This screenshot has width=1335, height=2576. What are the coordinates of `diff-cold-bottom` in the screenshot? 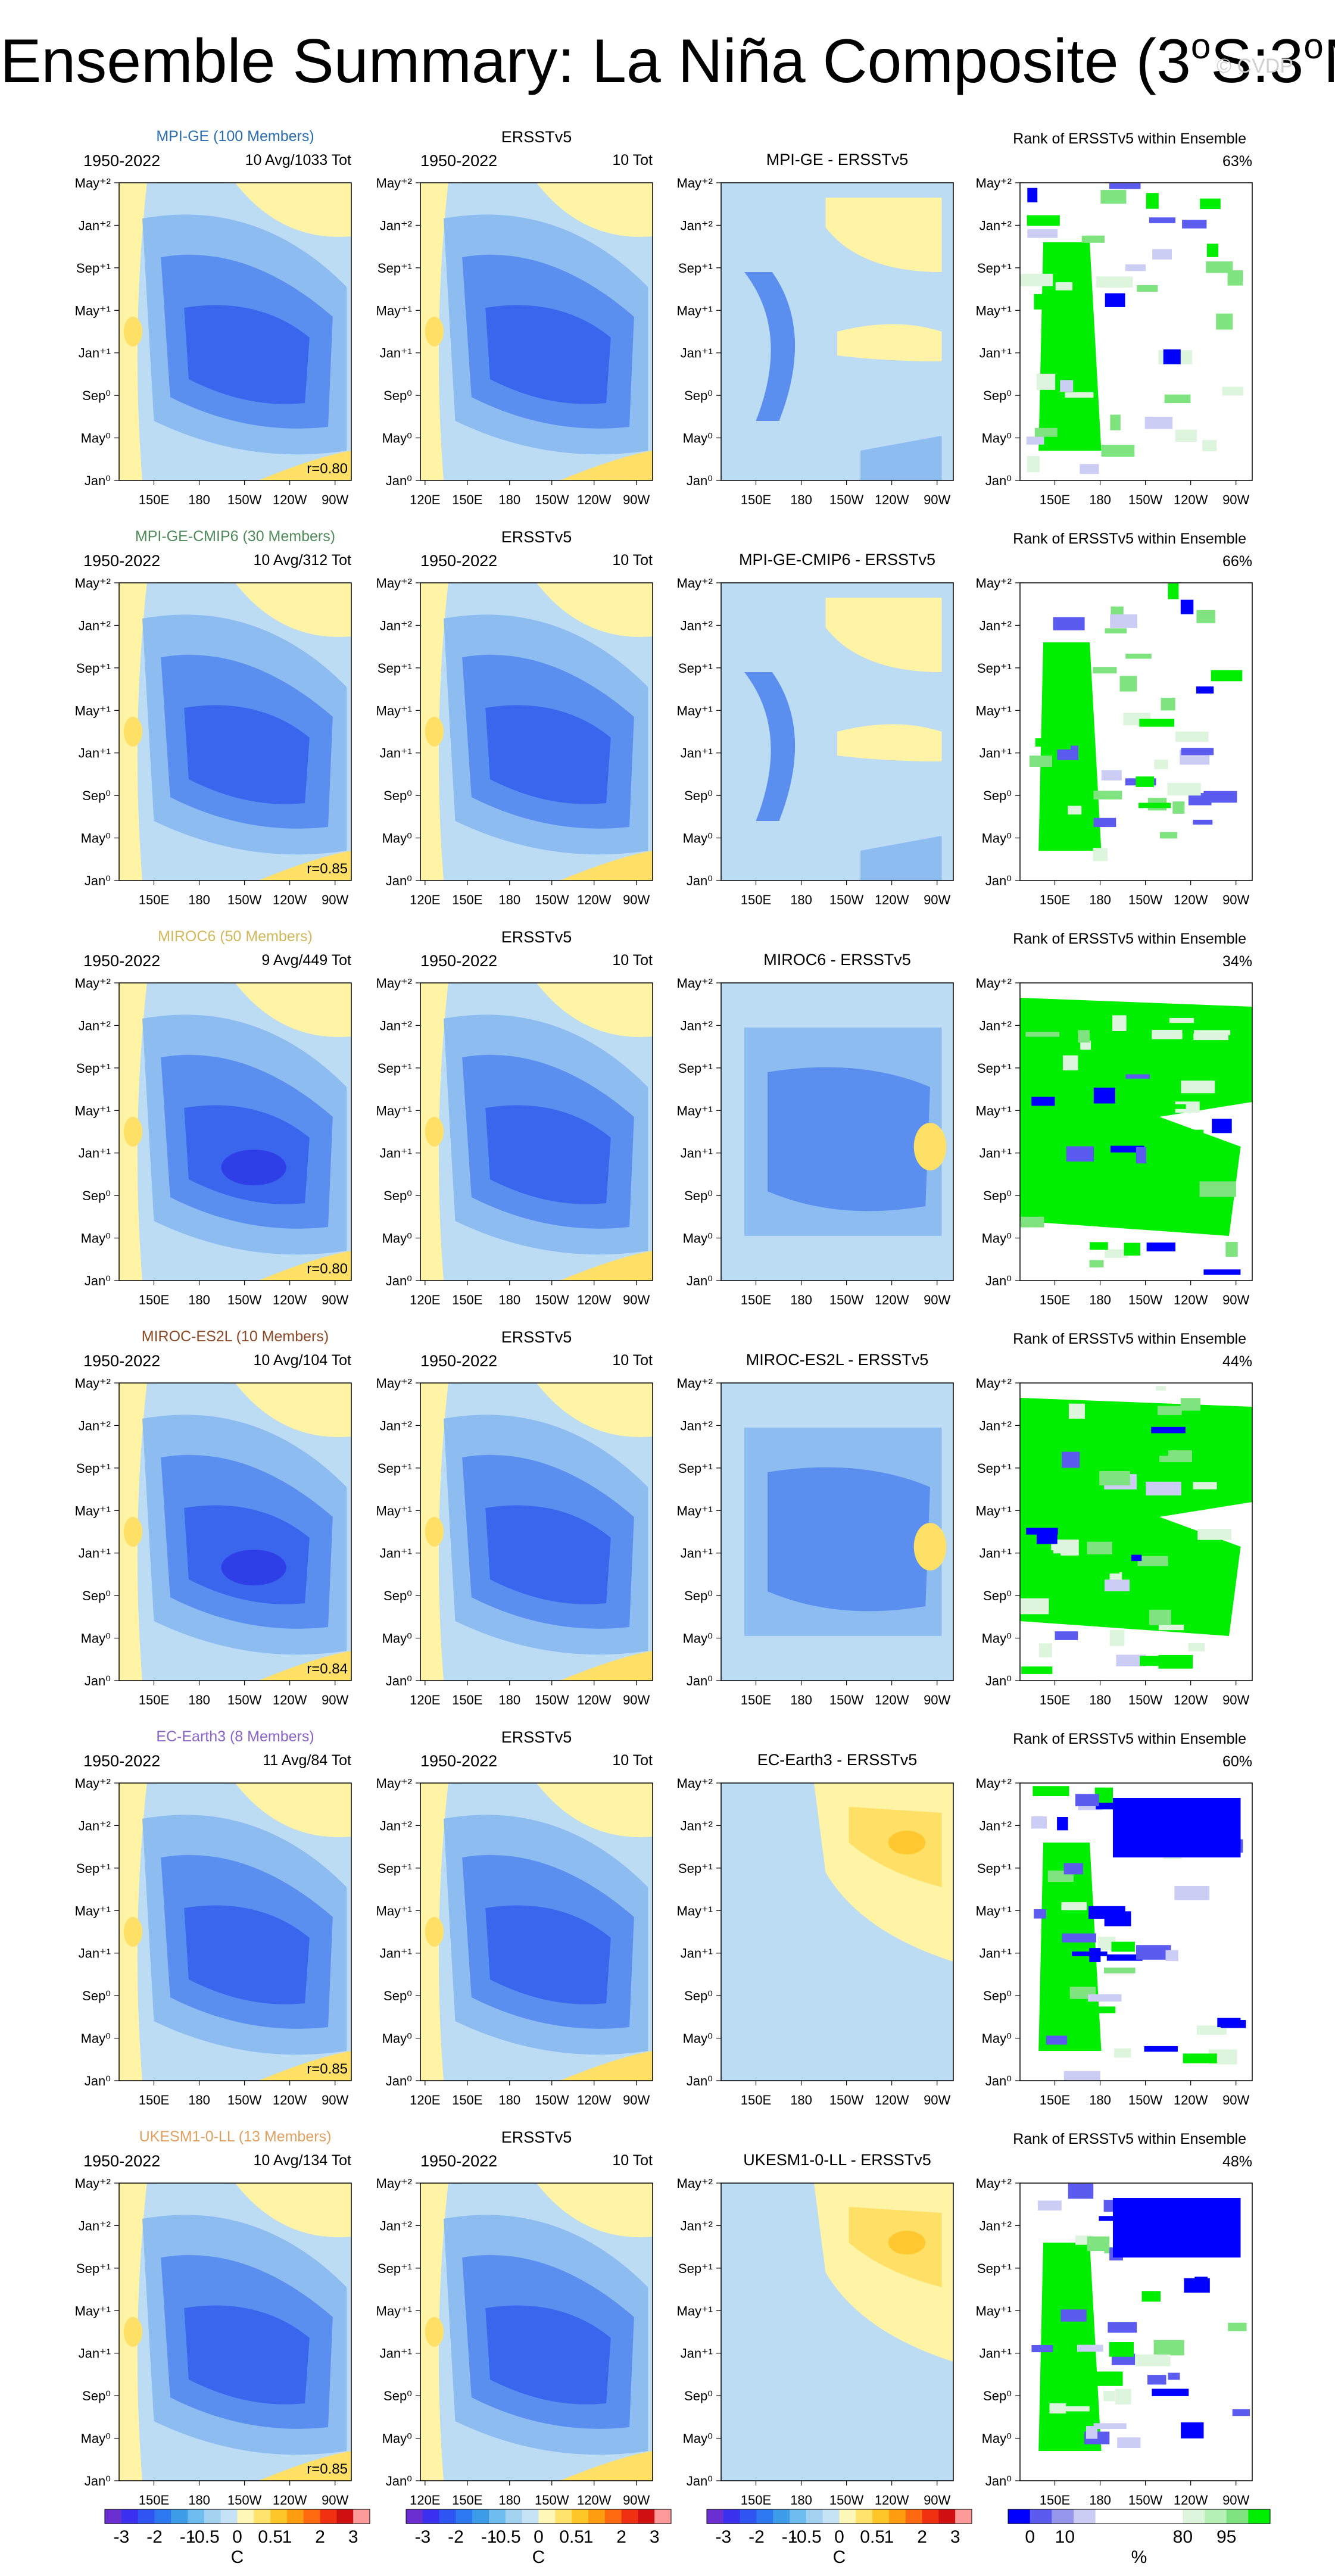 It's located at (901, 458).